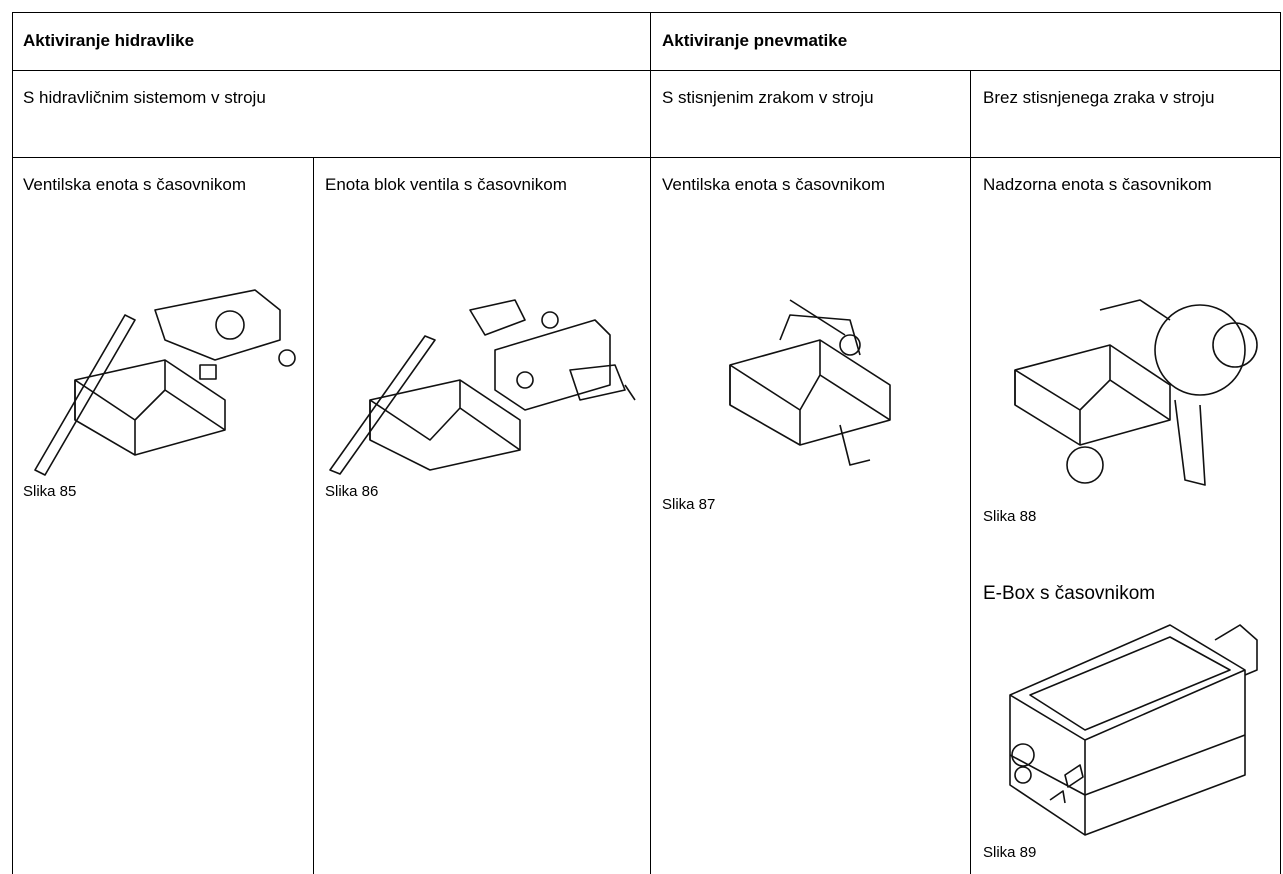 The image size is (1283, 874). What do you see at coordinates (1099, 97) in the screenshot?
I see `subheader-cell: Brez stisnjenega zraka v stroju` at bounding box center [1099, 97].